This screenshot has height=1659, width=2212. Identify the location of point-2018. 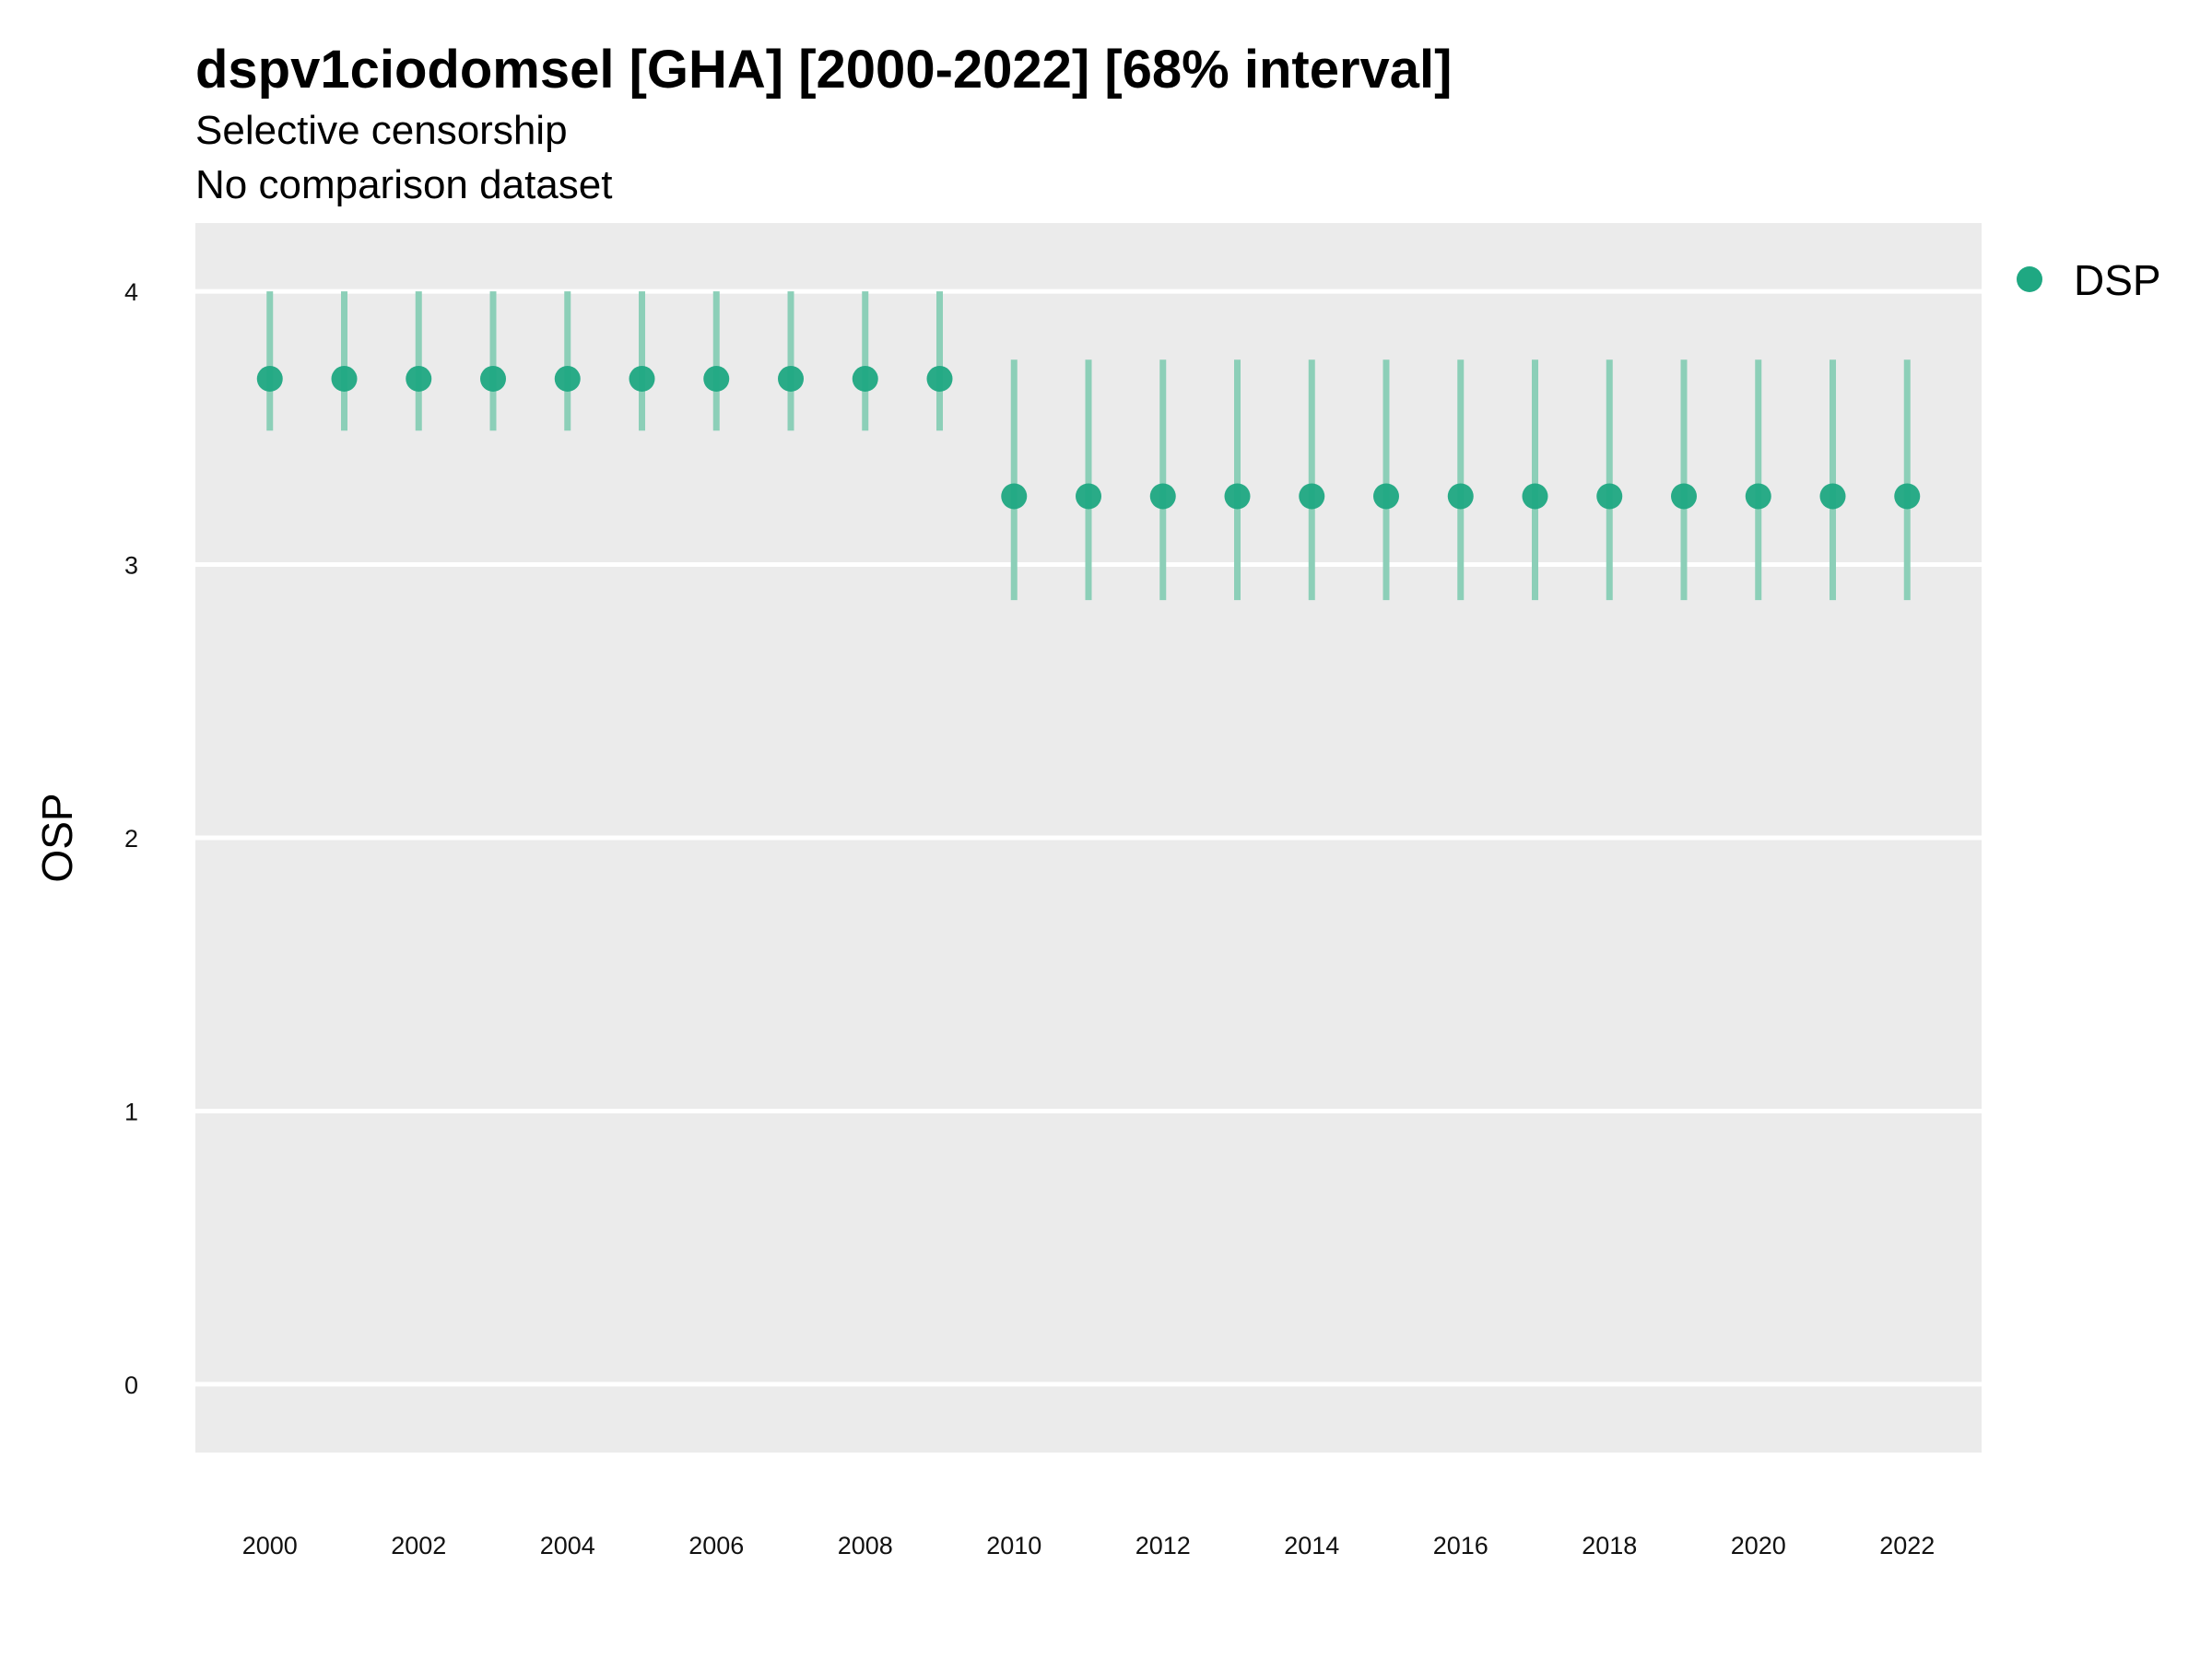
(1609, 496).